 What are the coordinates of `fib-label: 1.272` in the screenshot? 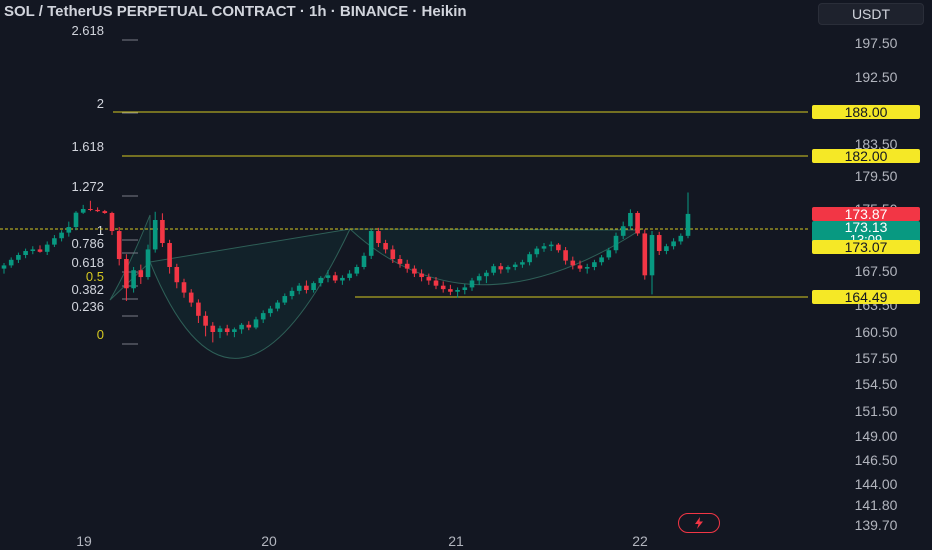 It's located at (87, 186).